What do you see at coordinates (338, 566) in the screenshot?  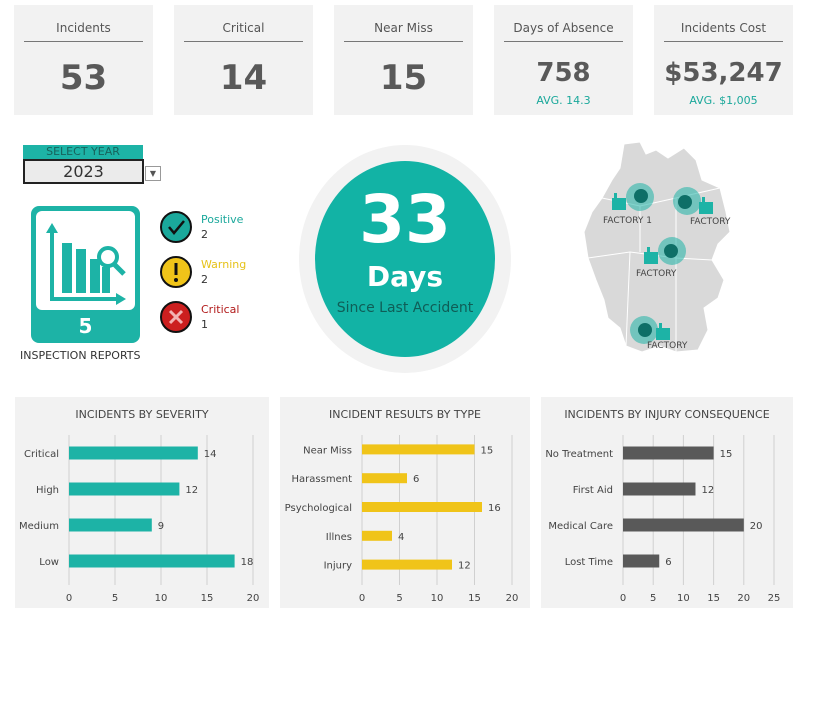 I see `category-label: Injury` at bounding box center [338, 566].